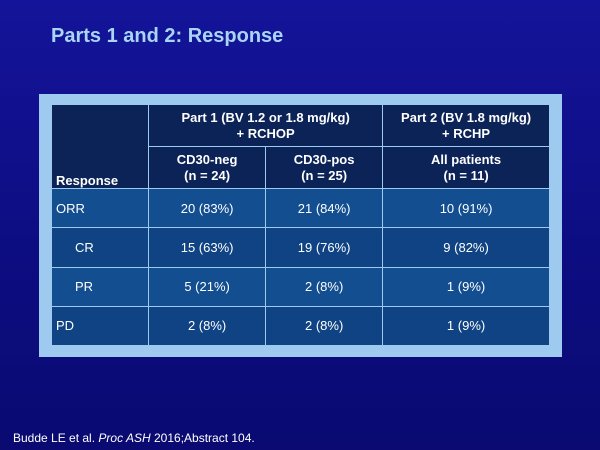 Image resolution: width=600 pixels, height=450 pixels. Describe the element at coordinates (100, 247) in the screenshot. I see `row-label-cr: CR` at that location.